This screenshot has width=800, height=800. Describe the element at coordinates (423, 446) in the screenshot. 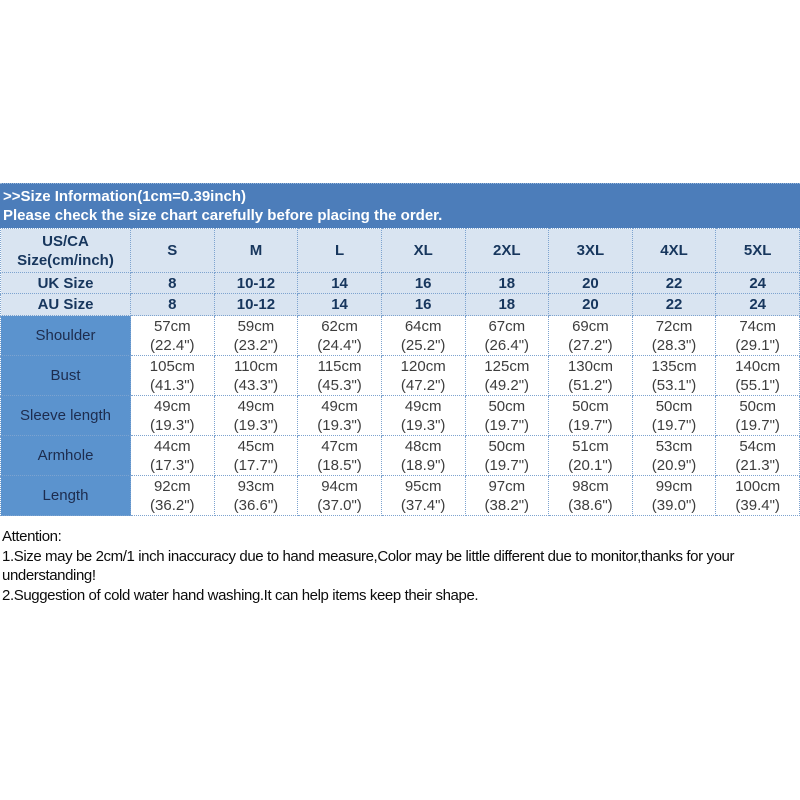

I see `measure-value-cm: 48cm` at that location.